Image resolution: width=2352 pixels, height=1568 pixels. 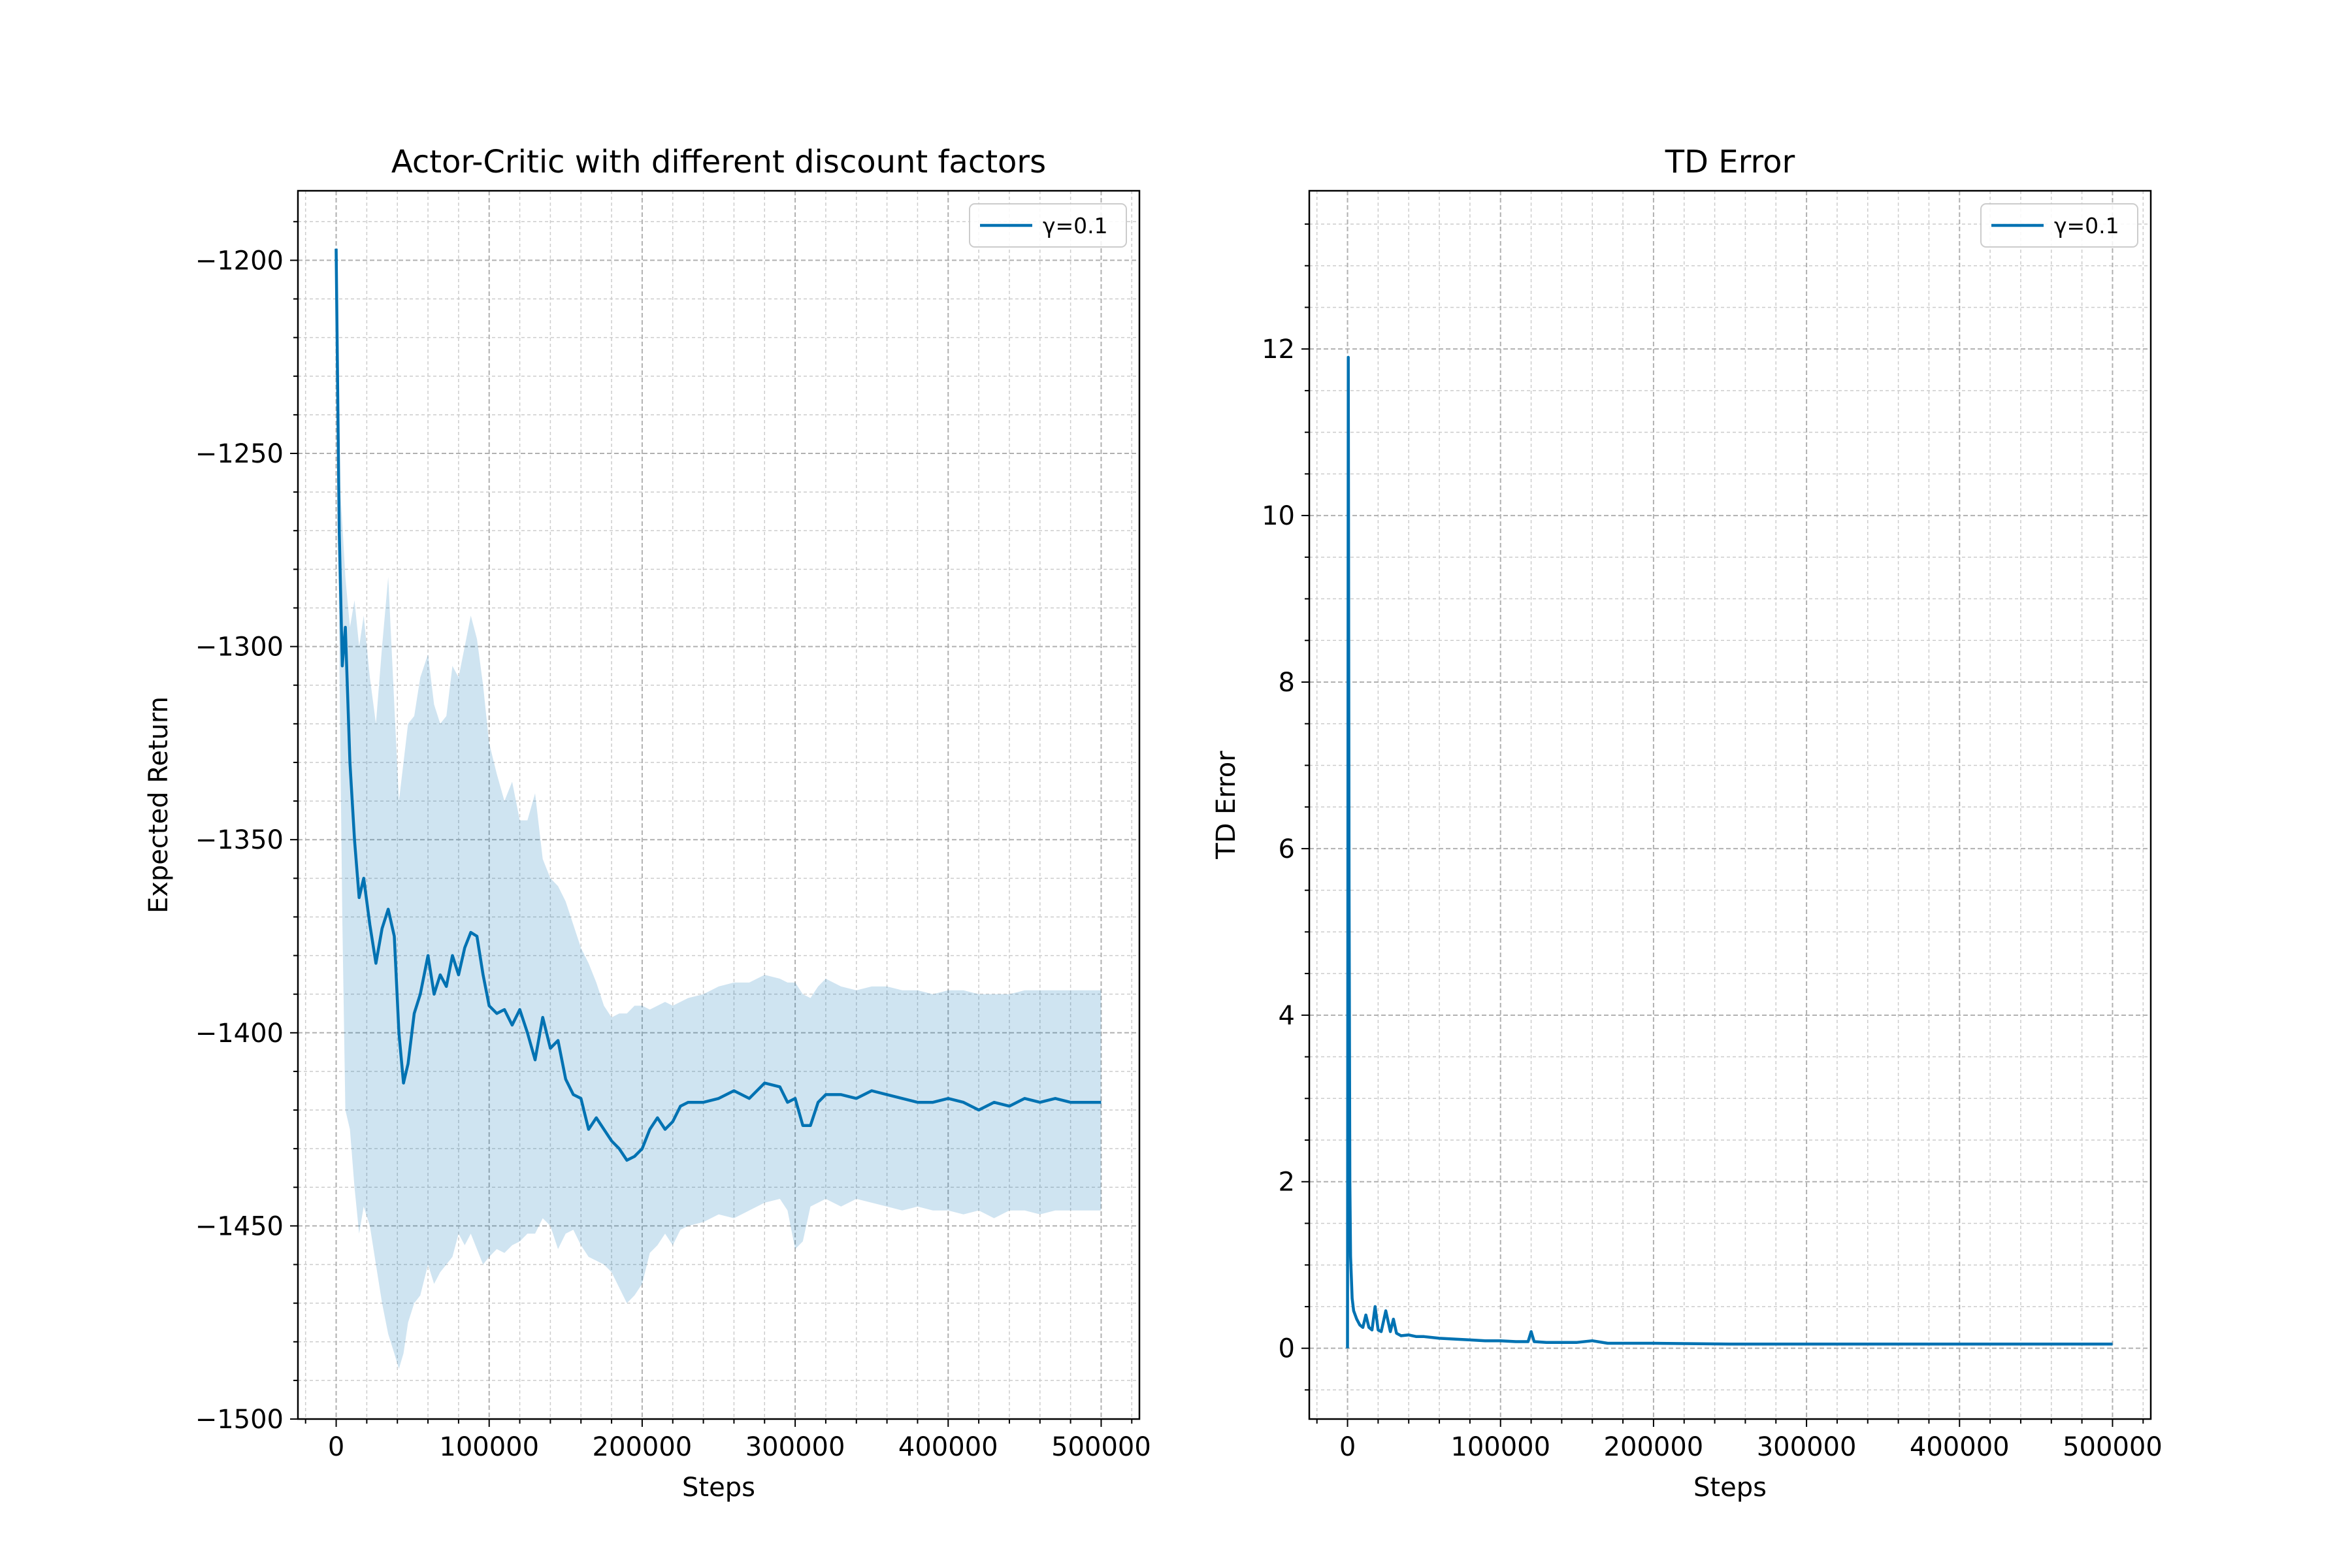 I want to click on return-y-tick-label: −1200, so click(x=239, y=261).